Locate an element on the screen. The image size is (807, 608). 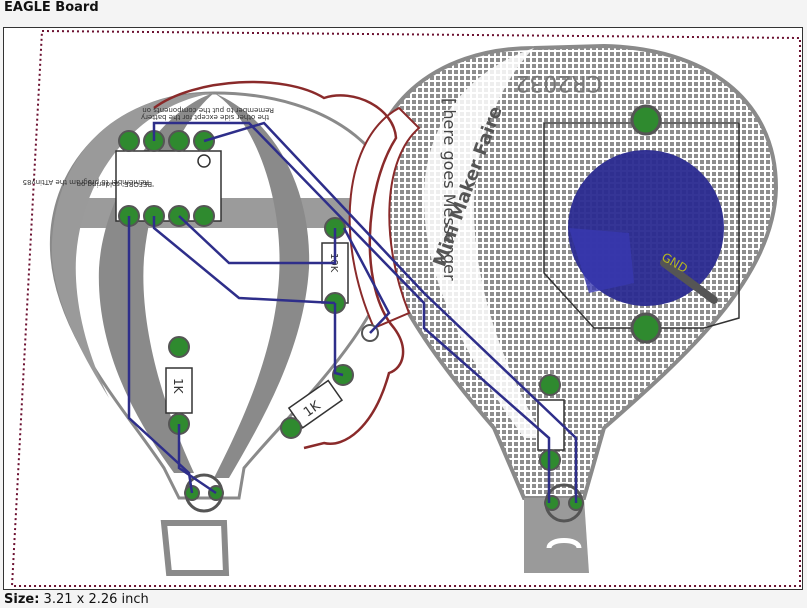
silk-top-note-2: the other side except for the battery is located at coordinates (205, 117).